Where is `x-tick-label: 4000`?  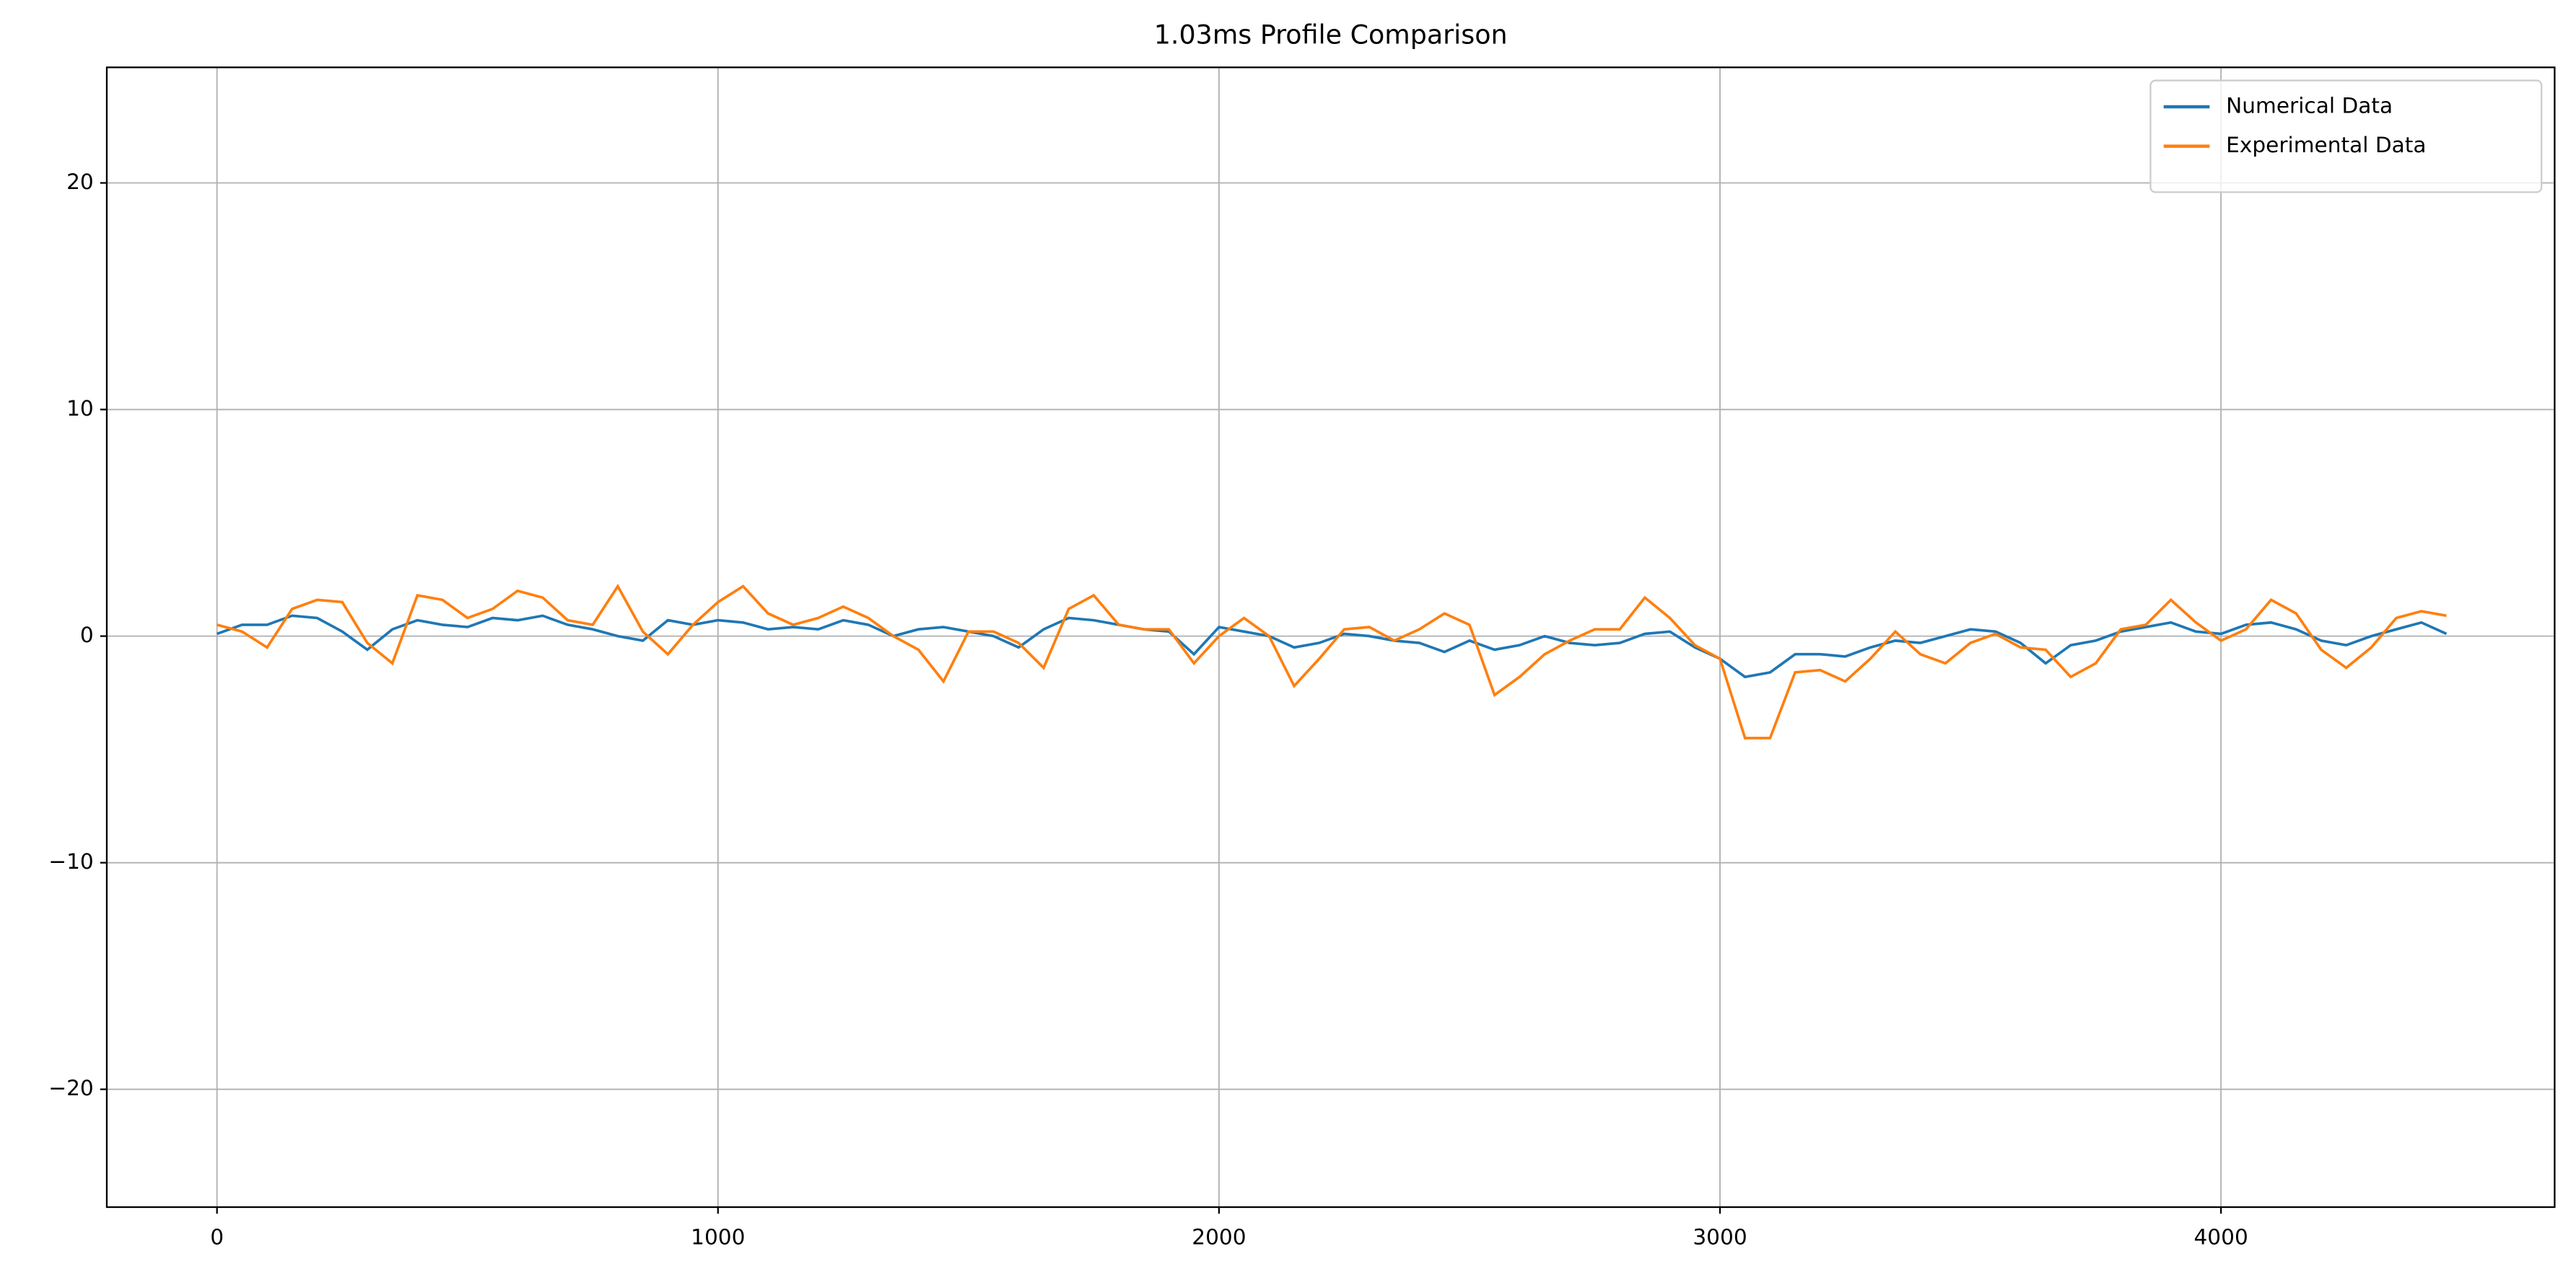
x-tick-label: 4000 is located at coordinates (2220, 1237).